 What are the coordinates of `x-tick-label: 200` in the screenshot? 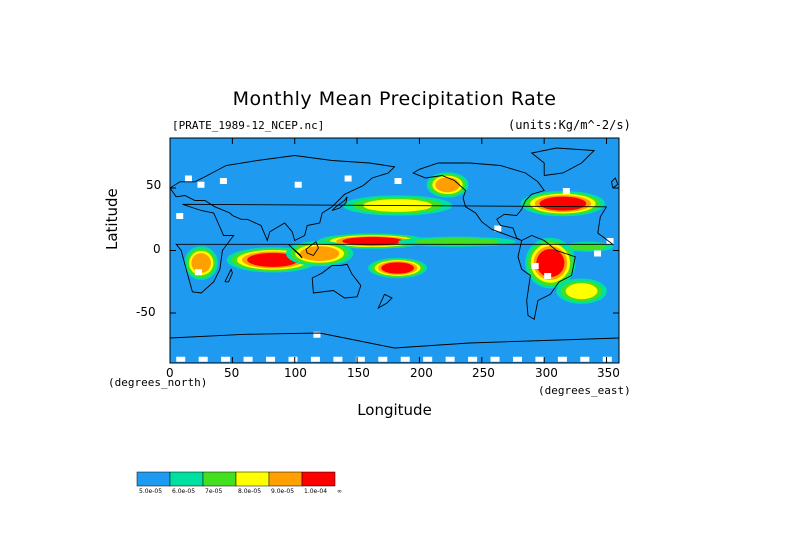 It's located at (421, 373).